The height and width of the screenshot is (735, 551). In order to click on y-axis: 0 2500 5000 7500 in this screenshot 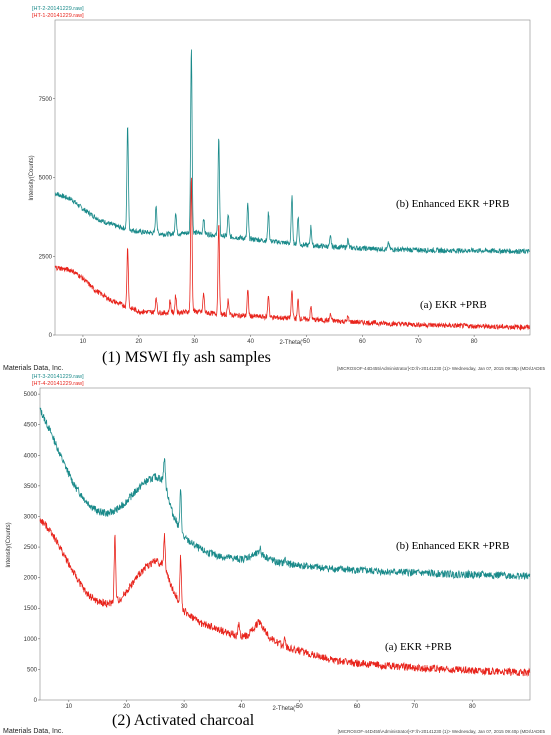, I will do `click(47, 218)`.